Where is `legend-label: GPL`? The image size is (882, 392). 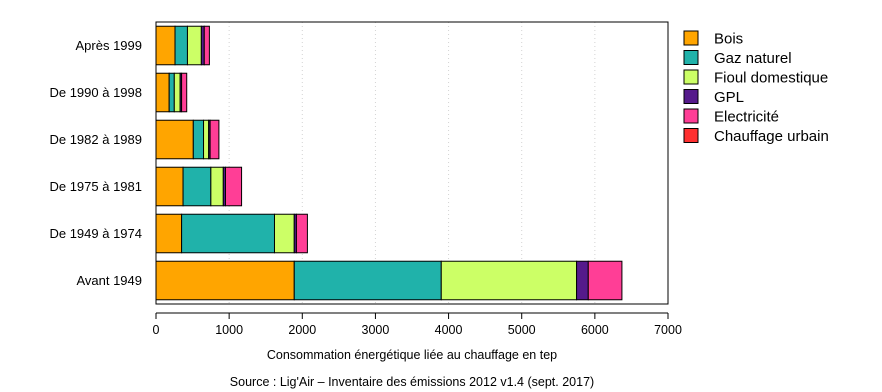 legend-label: GPL is located at coordinates (729, 97).